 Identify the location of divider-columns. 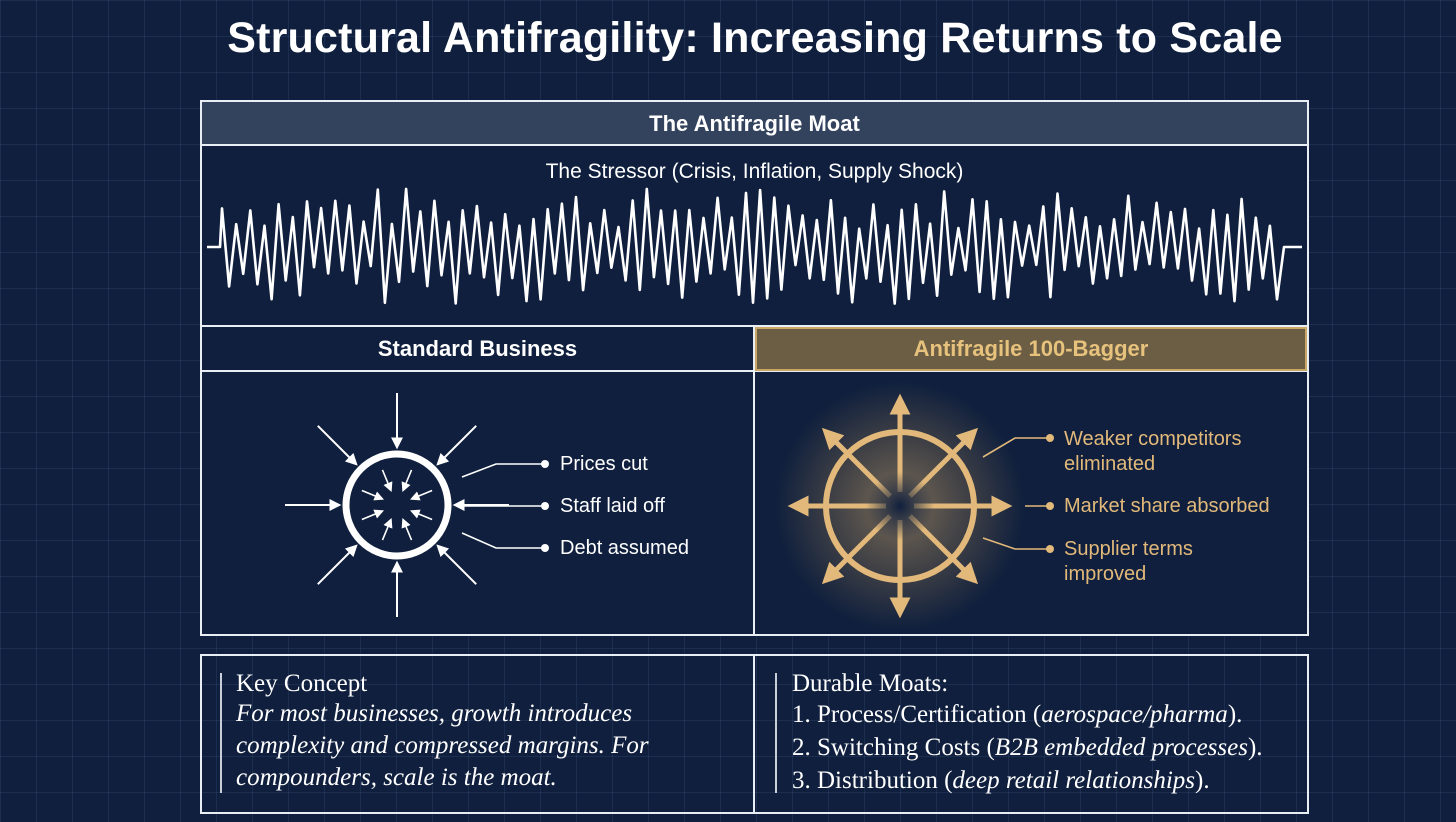
(754, 480).